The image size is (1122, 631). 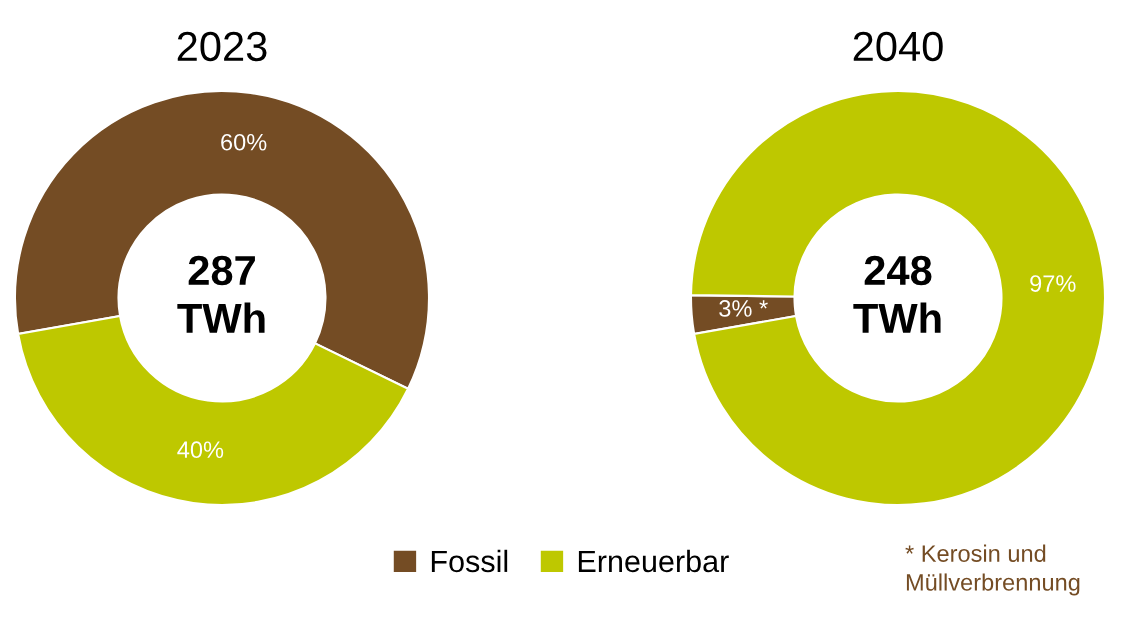 I want to click on text: * Kerosin und Müllverbrennung, so click(x=992, y=570).